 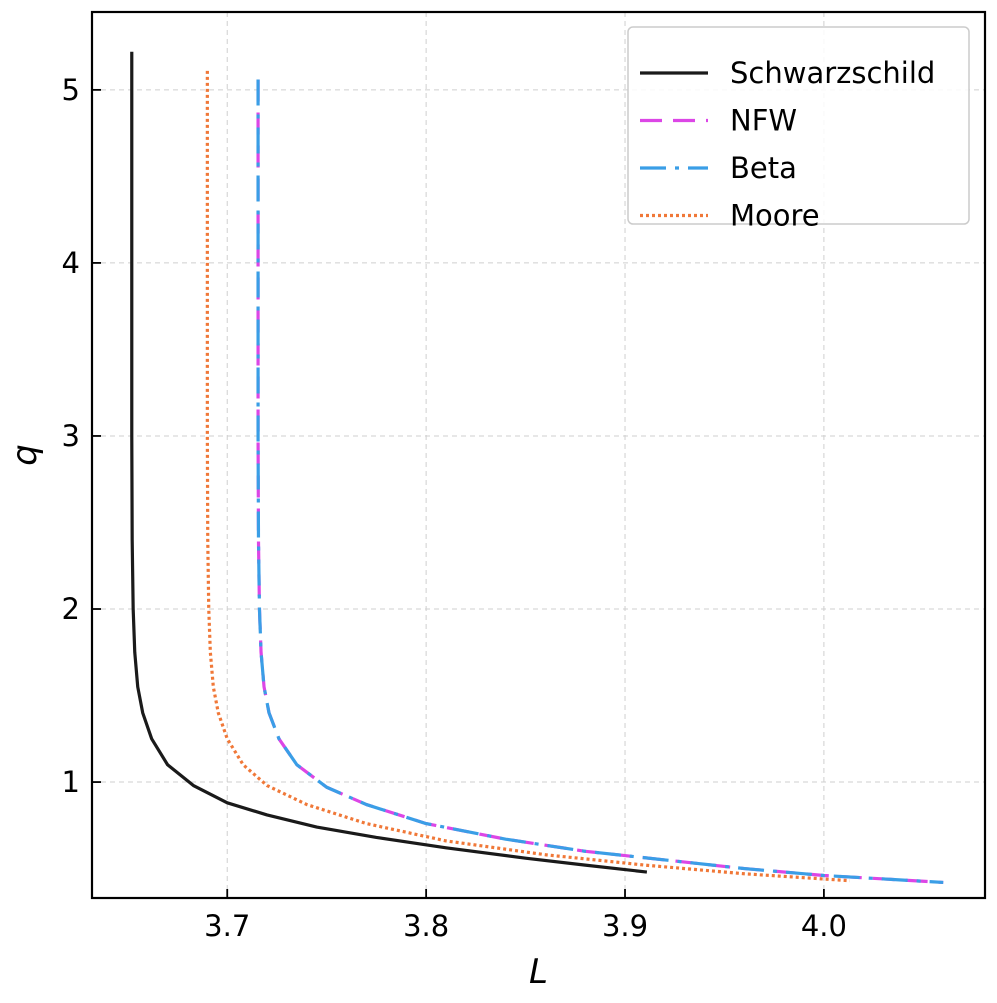 I want to click on legend-label: Beta, so click(x=763, y=168).